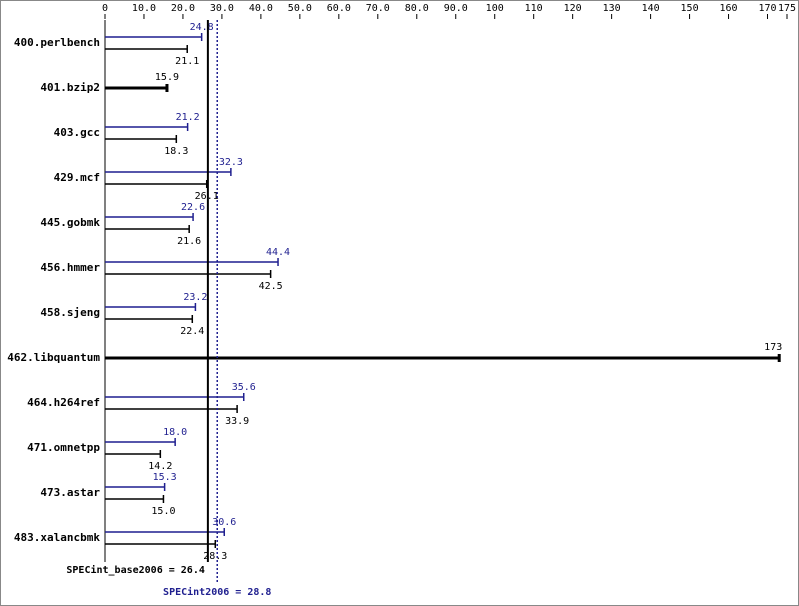 The height and width of the screenshot is (606, 799). Describe the element at coordinates (495, 8) in the screenshot. I see `x-tick-label: 100` at that location.